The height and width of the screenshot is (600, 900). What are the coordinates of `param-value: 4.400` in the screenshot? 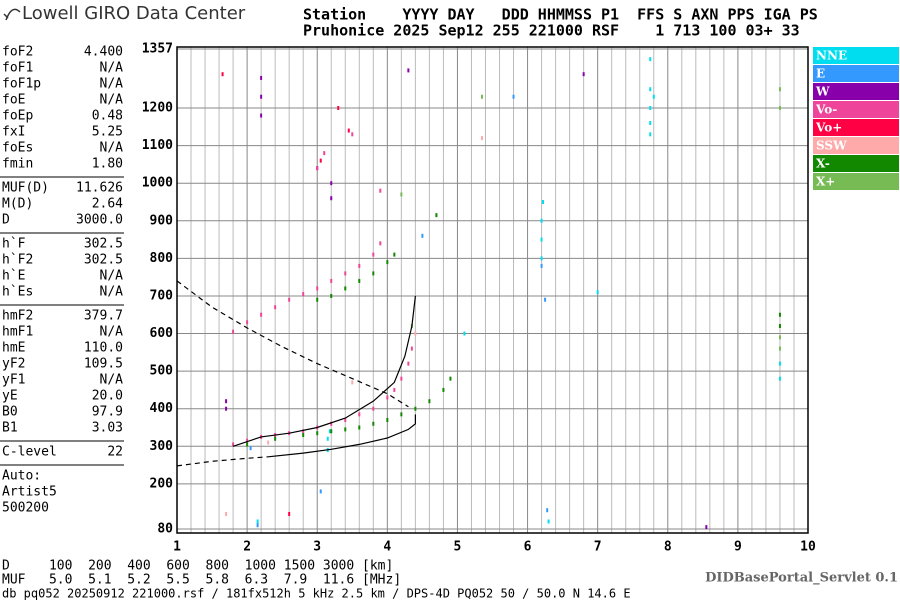 It's located at (103, 52).